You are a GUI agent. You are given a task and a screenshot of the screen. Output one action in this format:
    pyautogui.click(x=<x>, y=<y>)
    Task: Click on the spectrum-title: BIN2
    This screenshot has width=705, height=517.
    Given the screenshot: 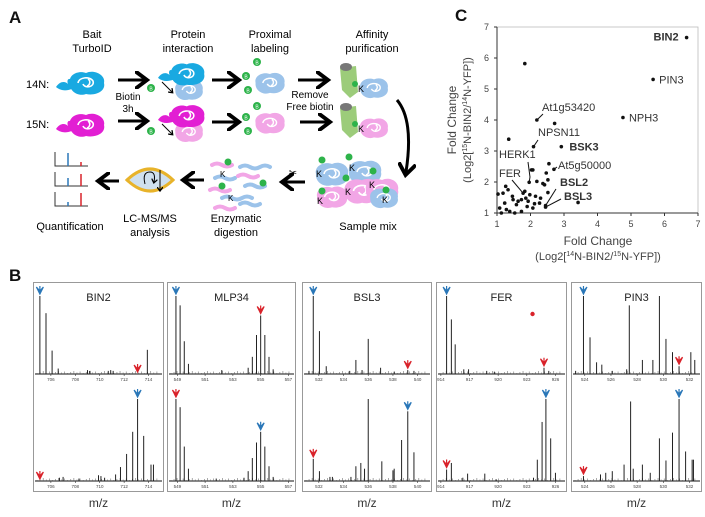 What is the action you would take?
    pyautogui.click(x=98, y=298)
    